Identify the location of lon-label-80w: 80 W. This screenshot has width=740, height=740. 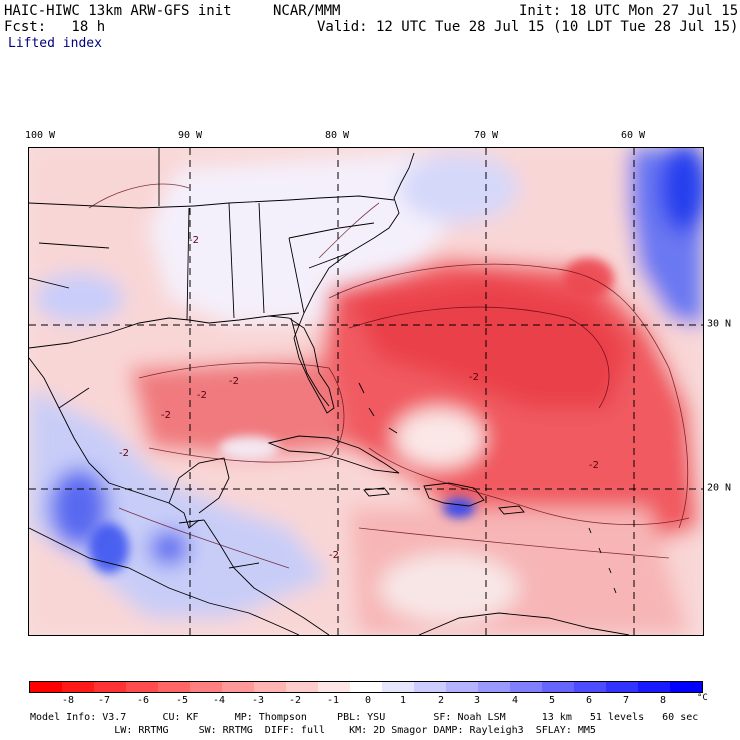
(337, 135).